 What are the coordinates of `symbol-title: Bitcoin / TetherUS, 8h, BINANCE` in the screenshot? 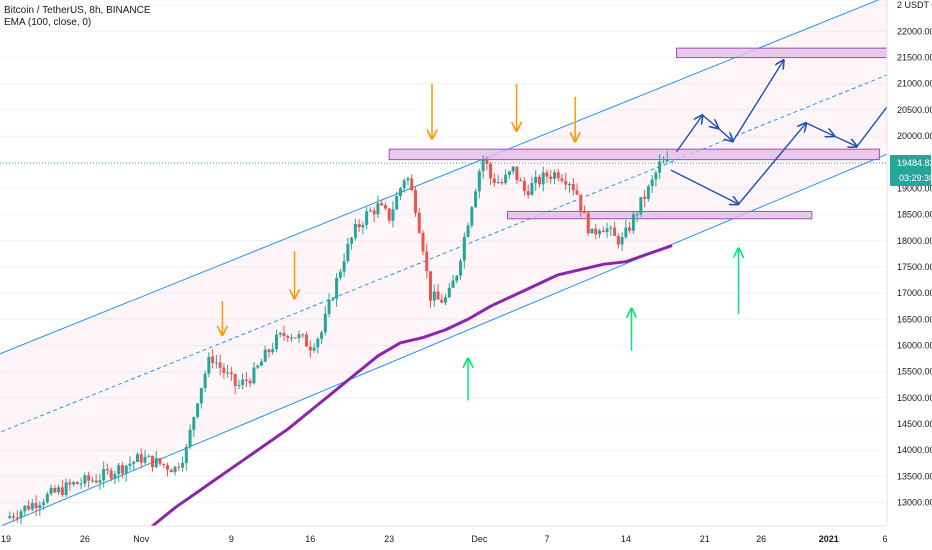 It's located at (77, 10).